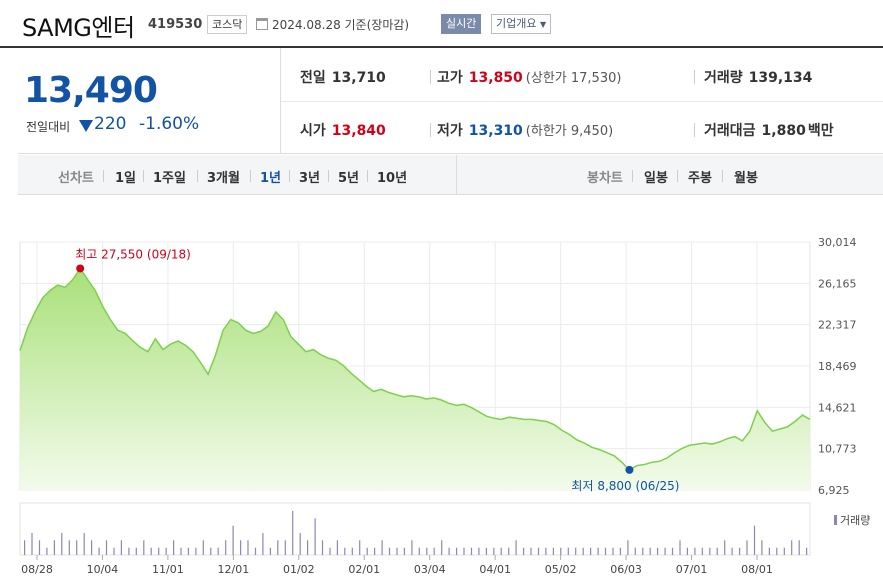 Image resolution: width=883 pixels, height=586 pixels. What do you see at coordinates (169, 124) in the screenshot?
I see `change-rate: -1.60%` at bounding box center [169, 124].